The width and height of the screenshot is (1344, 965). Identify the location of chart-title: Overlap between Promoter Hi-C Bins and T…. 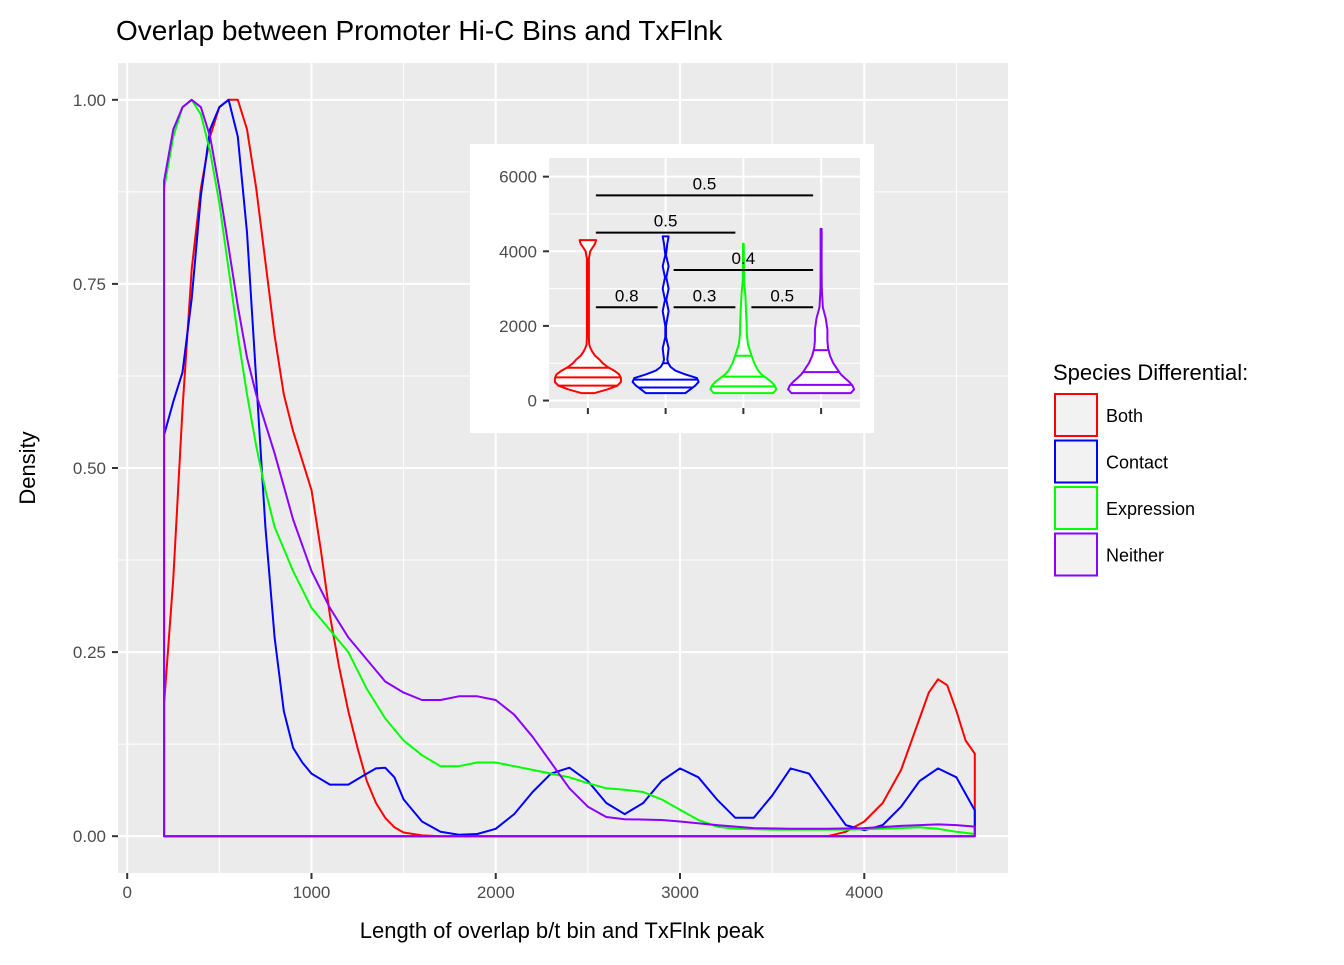
(419, 30).